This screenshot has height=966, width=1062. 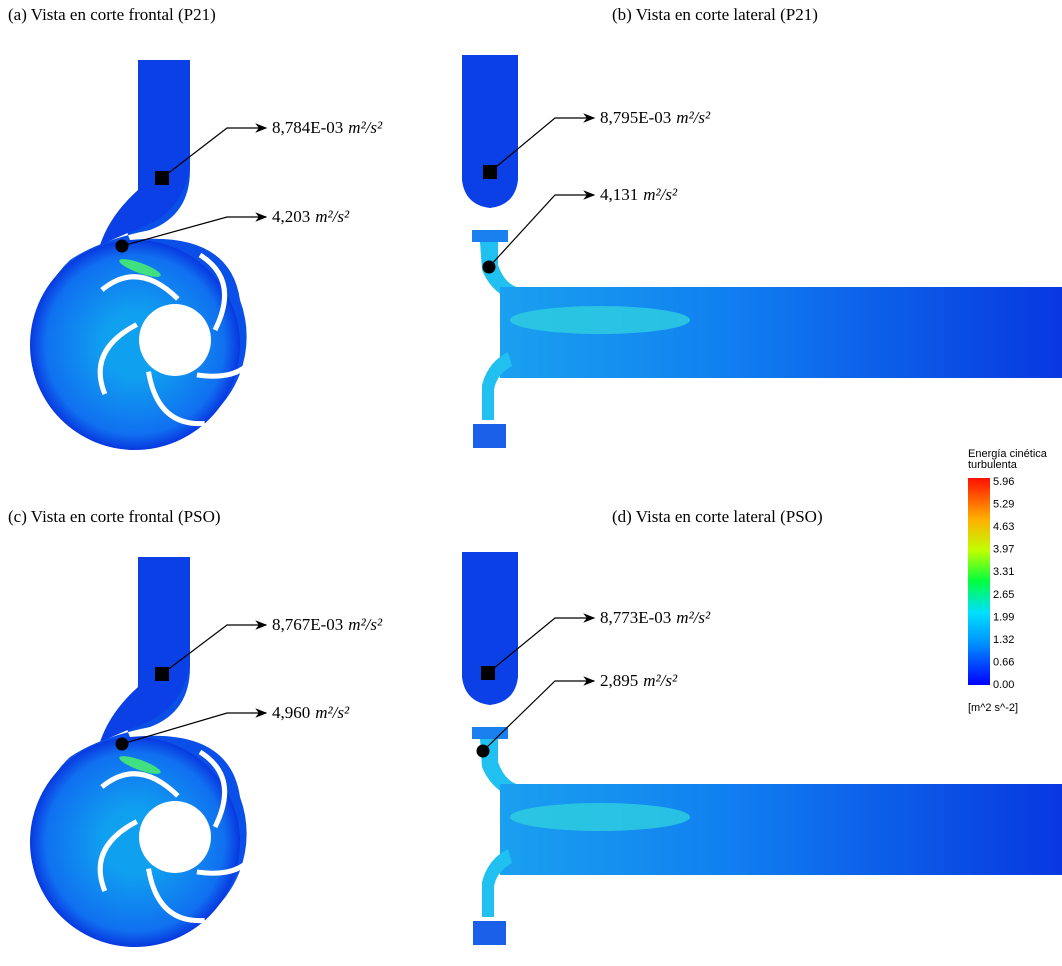 I want to click on annotation-value: 2,895, so click(x=619, y=680).